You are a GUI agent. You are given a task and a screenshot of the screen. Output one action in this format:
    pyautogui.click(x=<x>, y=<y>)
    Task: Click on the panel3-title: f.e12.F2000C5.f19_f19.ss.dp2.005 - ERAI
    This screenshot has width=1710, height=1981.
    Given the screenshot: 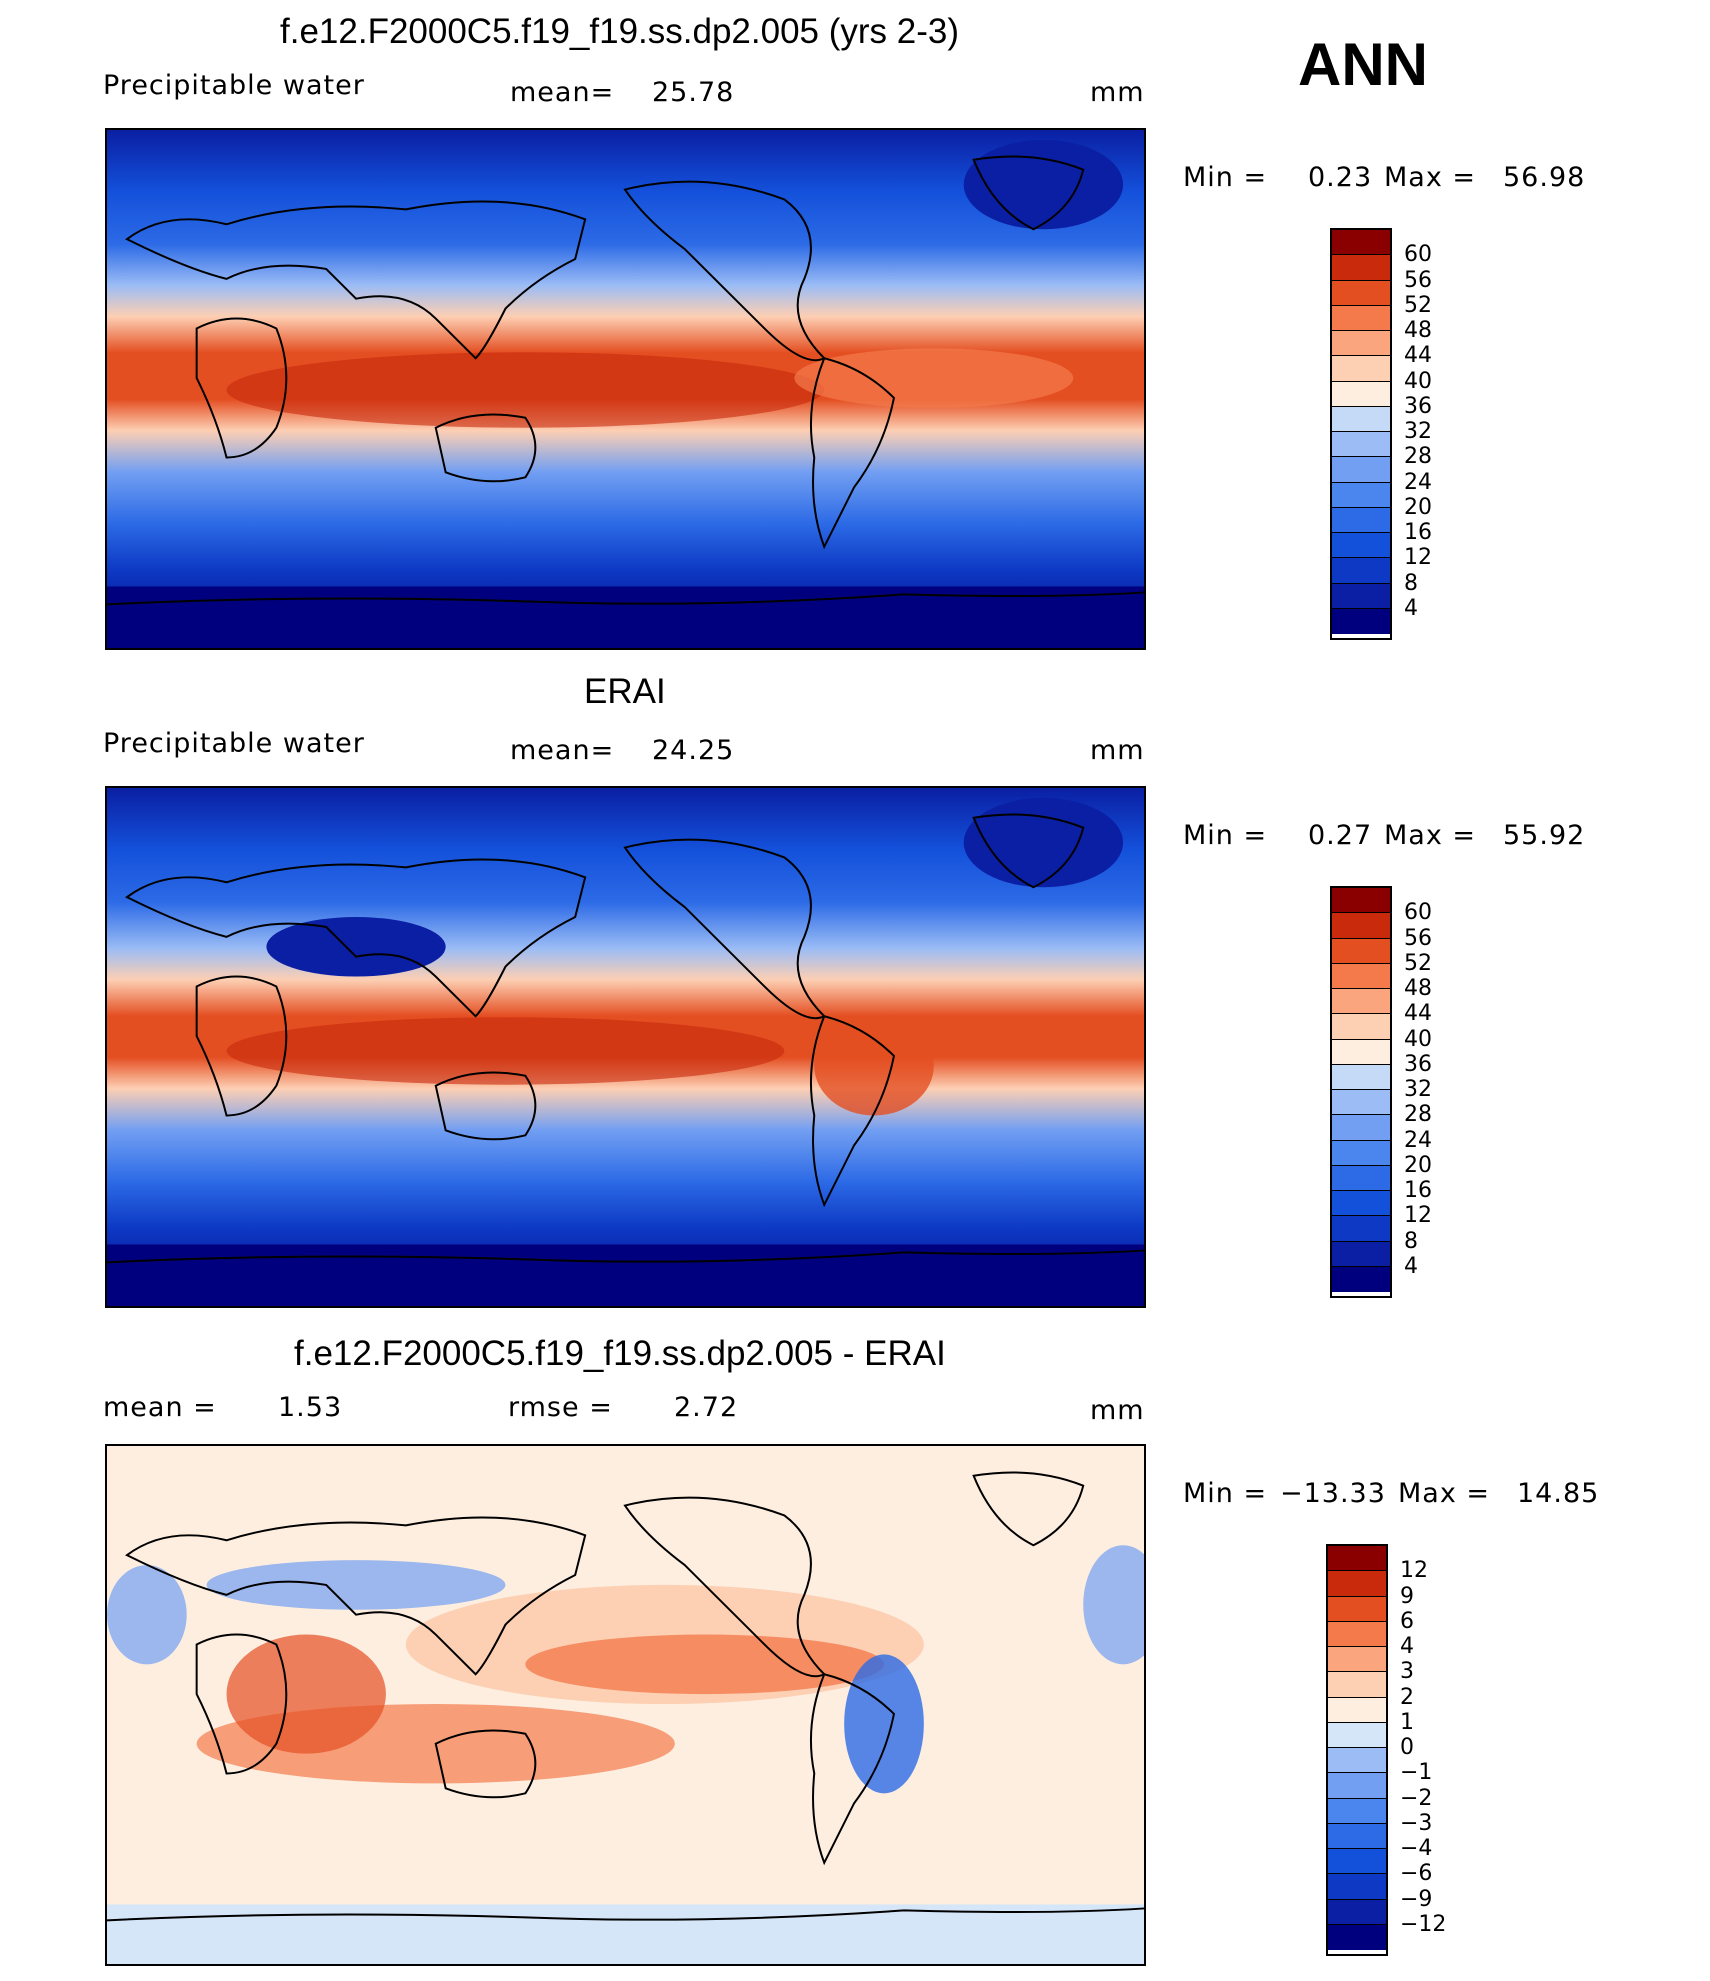 What is the action you would take?
    pyautogui.click(x=620, y=1353)
    